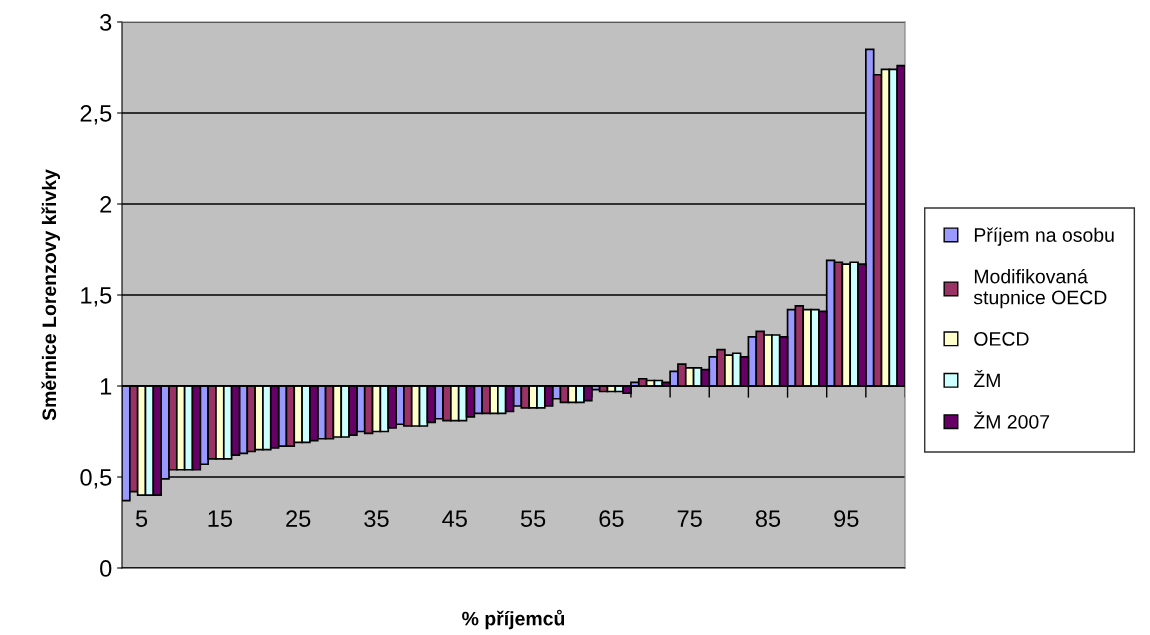 Image resolution: width=1150 pixels, height=635 pixels. I want to click on x-tick-label: 55, so click(533, 519).